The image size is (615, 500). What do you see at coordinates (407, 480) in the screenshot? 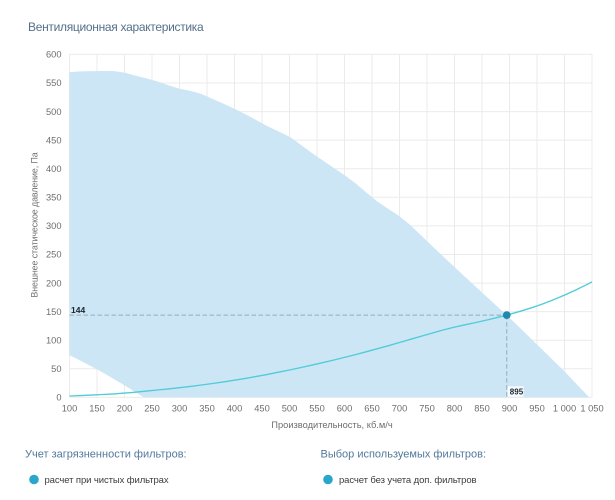
I see `svg-text: расчет без учета доп. фильтров` at bounding box center [407, 480].